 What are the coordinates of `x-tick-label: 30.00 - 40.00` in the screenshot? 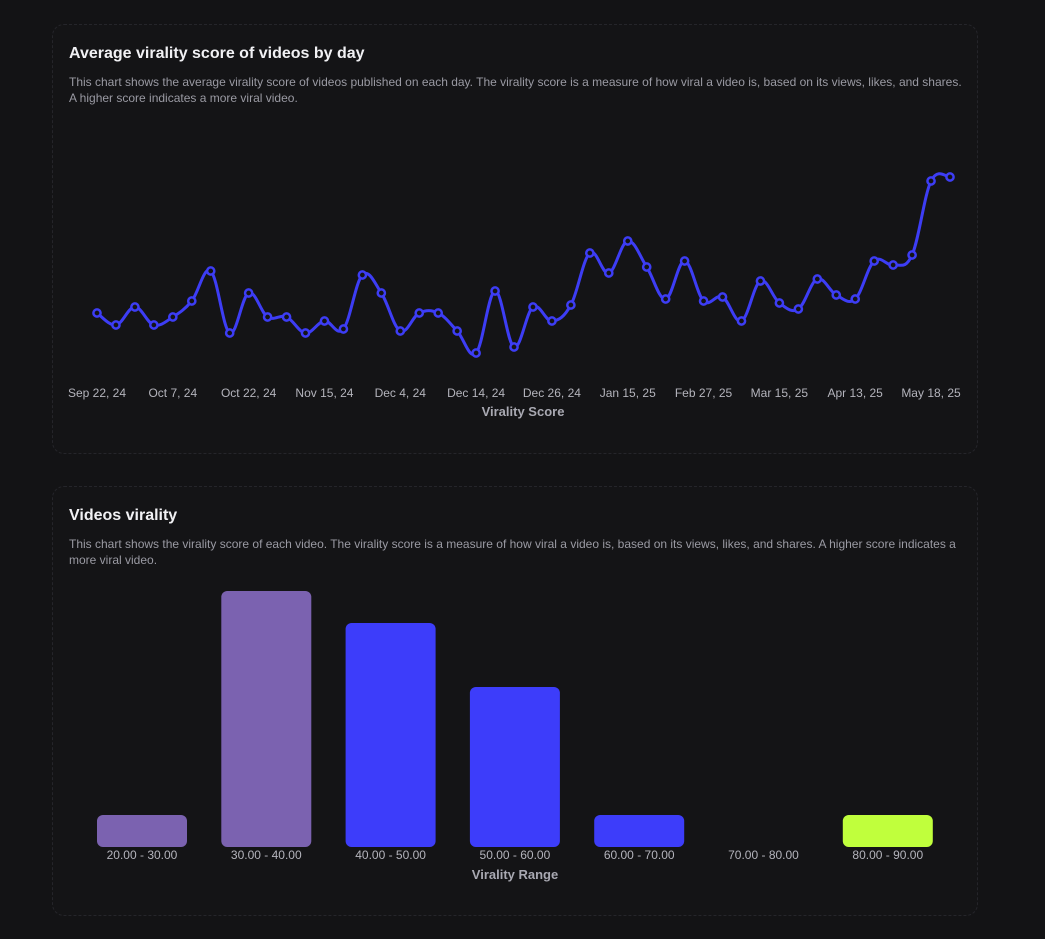 It's located at (266, 855).